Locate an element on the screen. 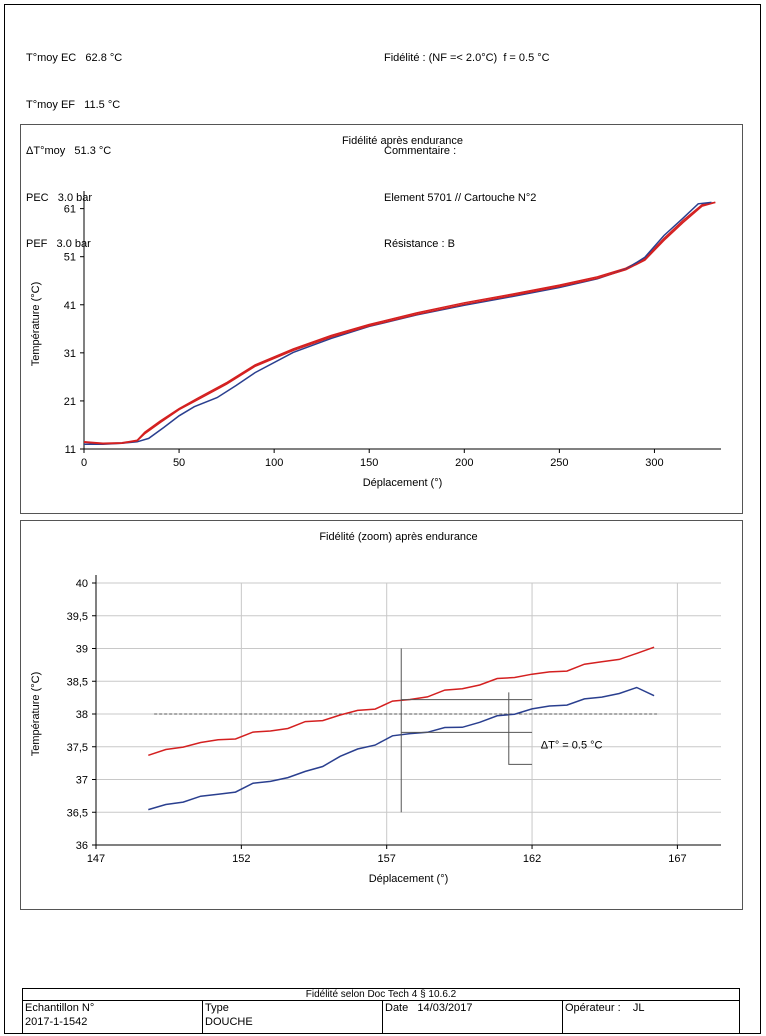  x-tick-label: 300 is located at coordinates (654, 463).